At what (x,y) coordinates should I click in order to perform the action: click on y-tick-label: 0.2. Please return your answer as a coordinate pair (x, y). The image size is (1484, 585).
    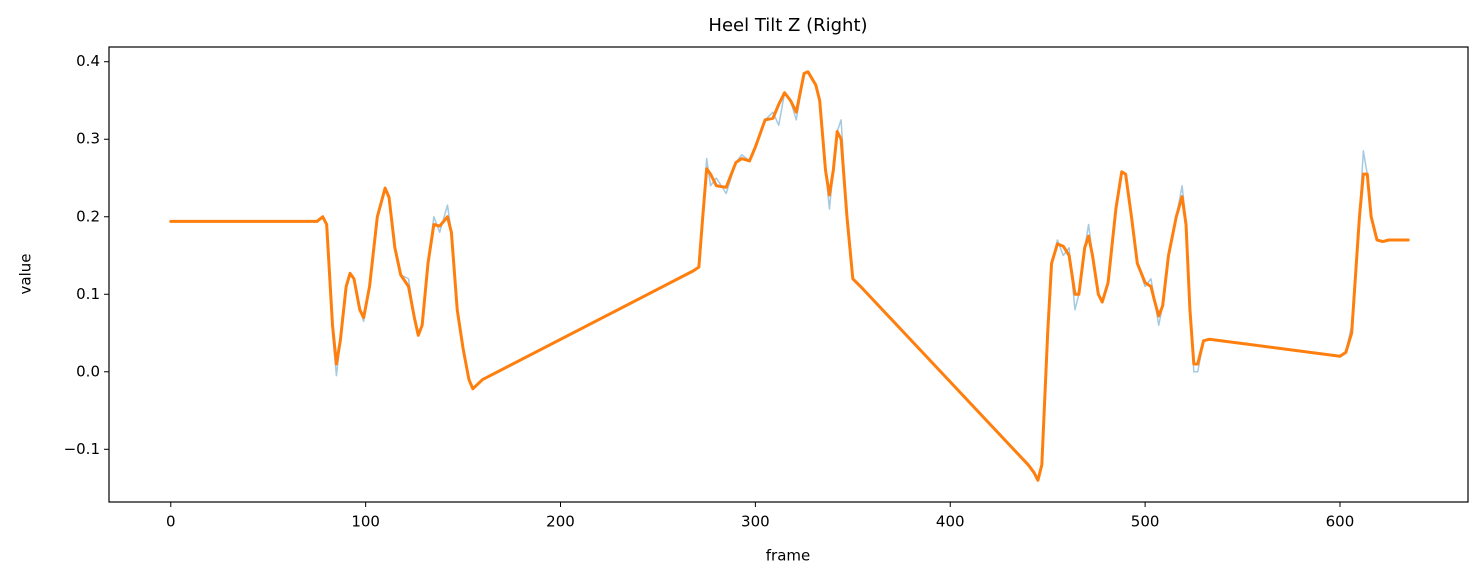
    Looking at the image, I should click on (88, 216).